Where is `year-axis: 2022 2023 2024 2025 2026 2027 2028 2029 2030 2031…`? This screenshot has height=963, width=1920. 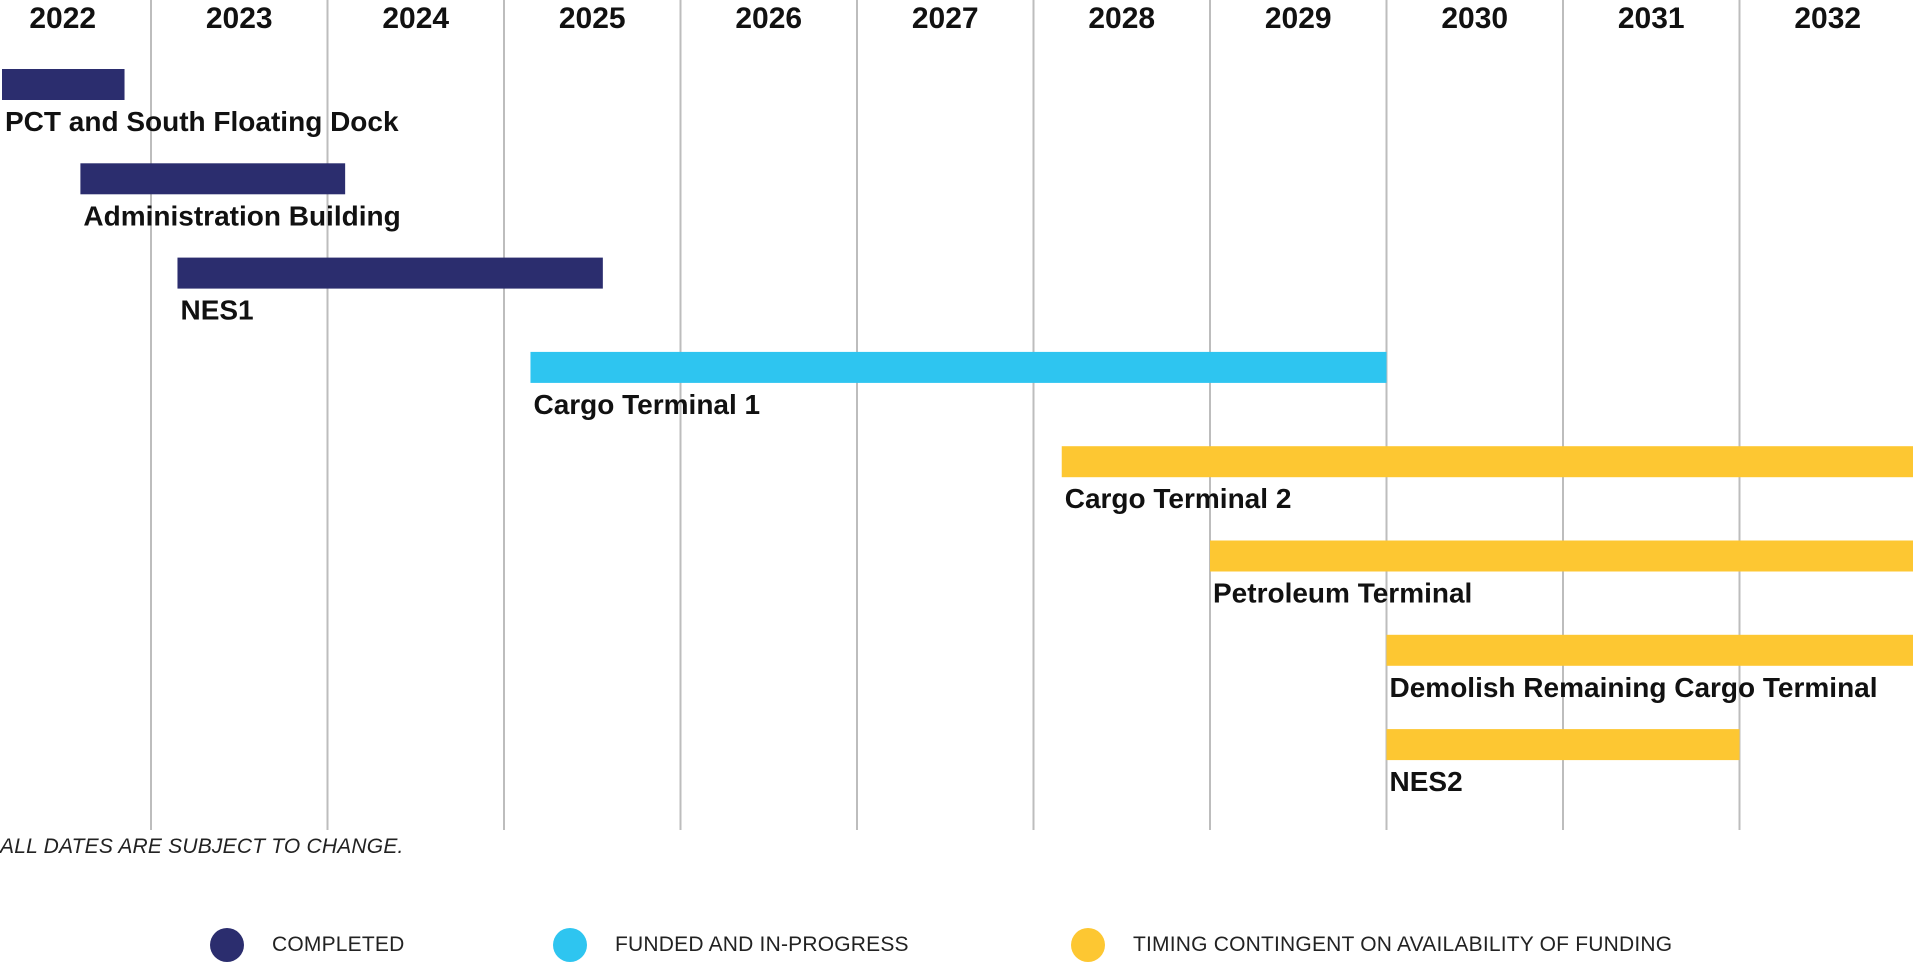 year-axis: 2022 2023 2024 2025 2026 2027 2028 2029 2030 2031… is located at coordinates (945, 18).